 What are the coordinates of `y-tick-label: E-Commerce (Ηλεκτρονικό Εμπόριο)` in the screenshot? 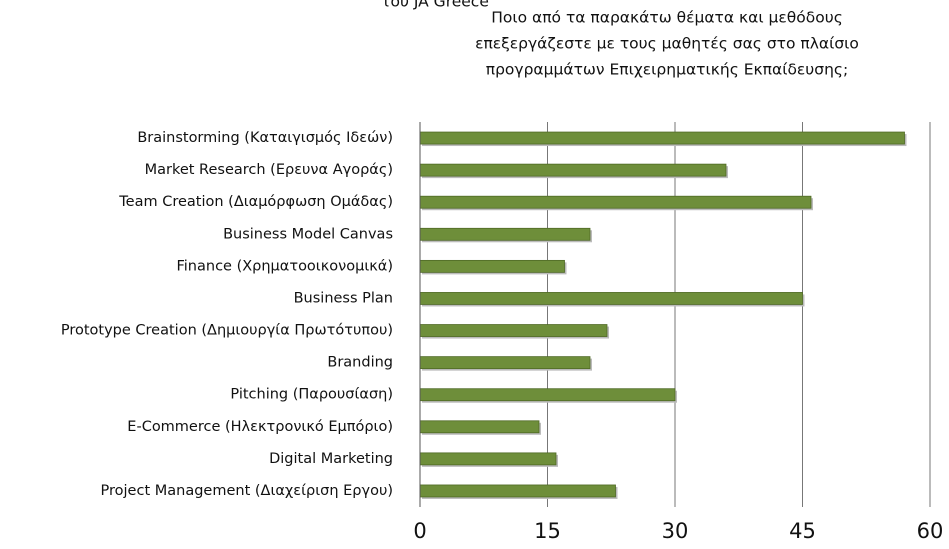 It's located at (260, 427).